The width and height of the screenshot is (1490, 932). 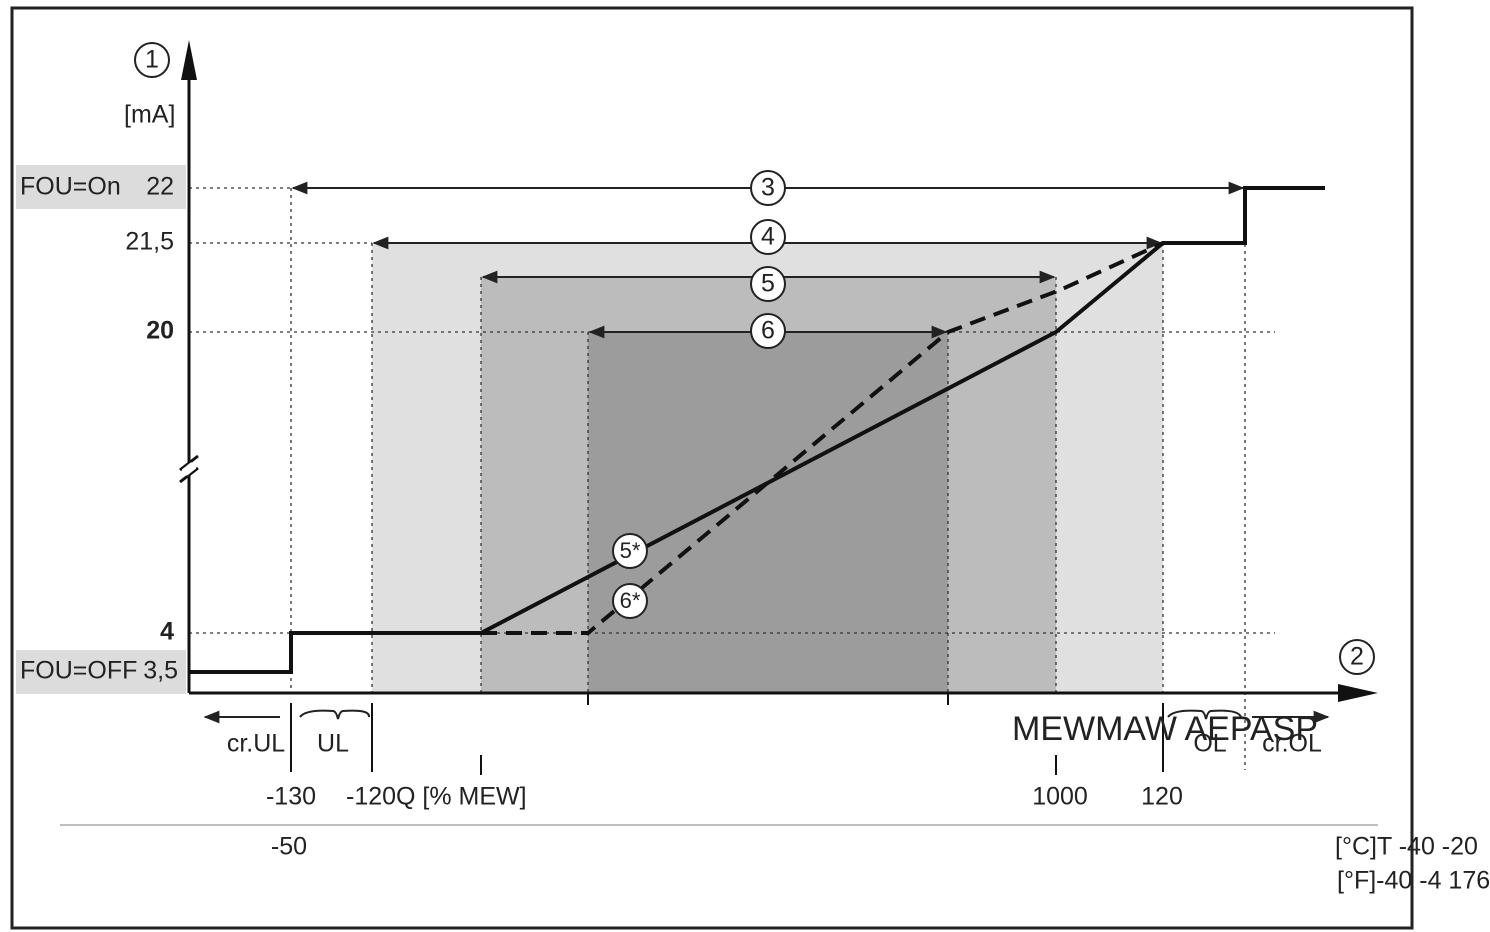 I want to click on x-ticks, so click(x=727, y=734).